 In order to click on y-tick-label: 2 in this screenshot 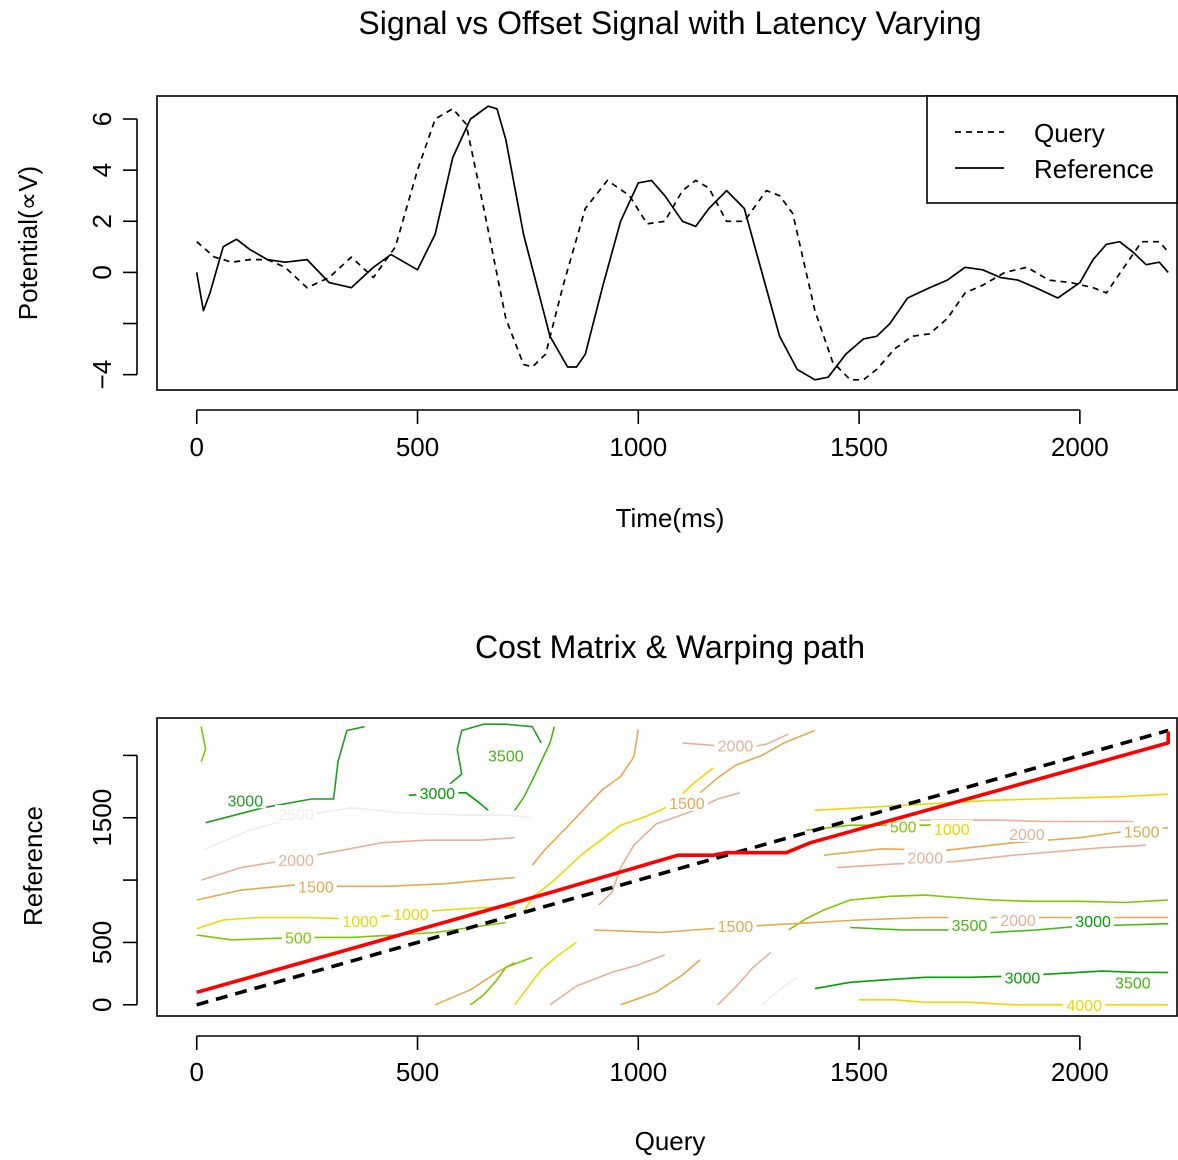, I will do `click(102, 221)`.